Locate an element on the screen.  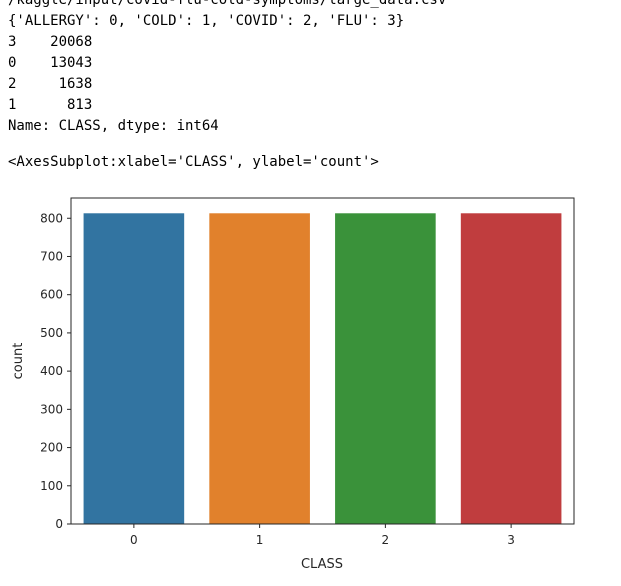
y-axis-label: count is located at coordinates (18, 361).